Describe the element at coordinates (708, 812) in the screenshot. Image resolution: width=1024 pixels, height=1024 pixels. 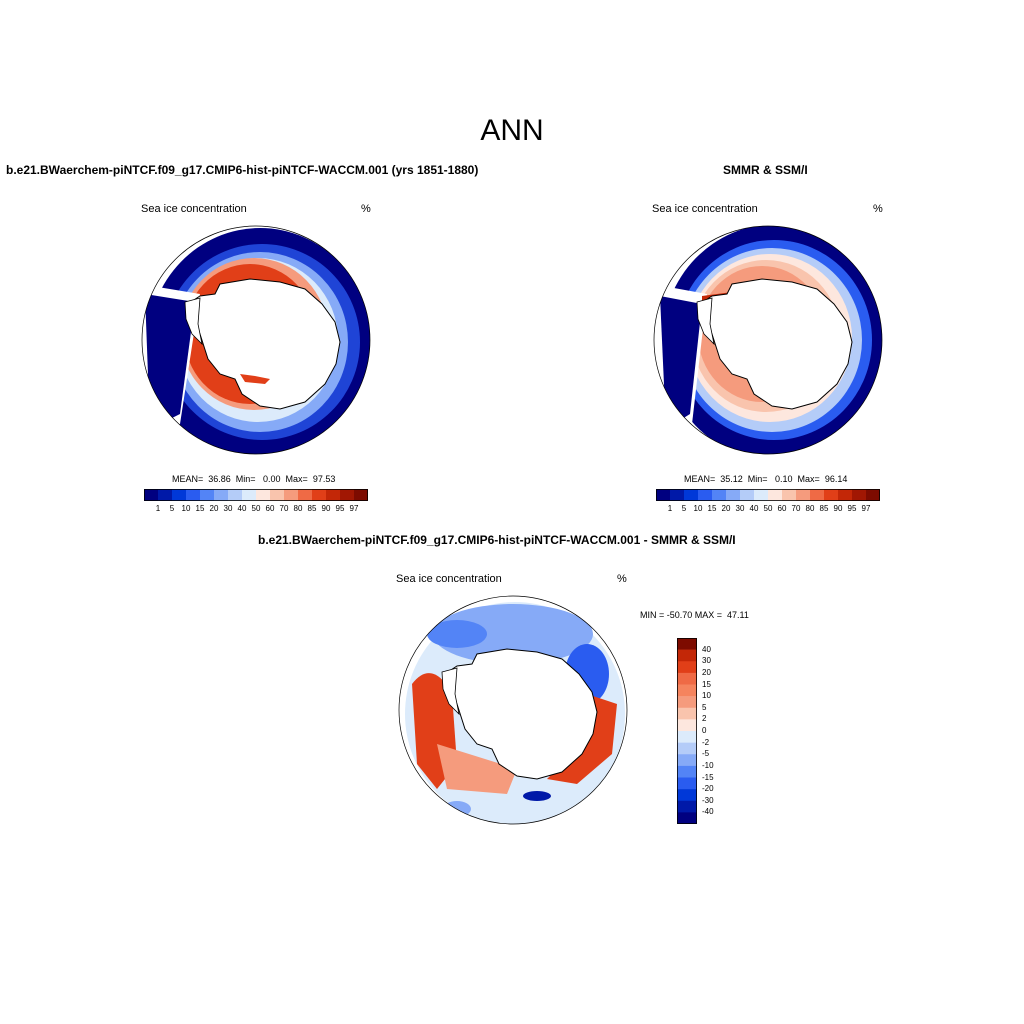
I see `colorbar-tick-label: -40` at that location.